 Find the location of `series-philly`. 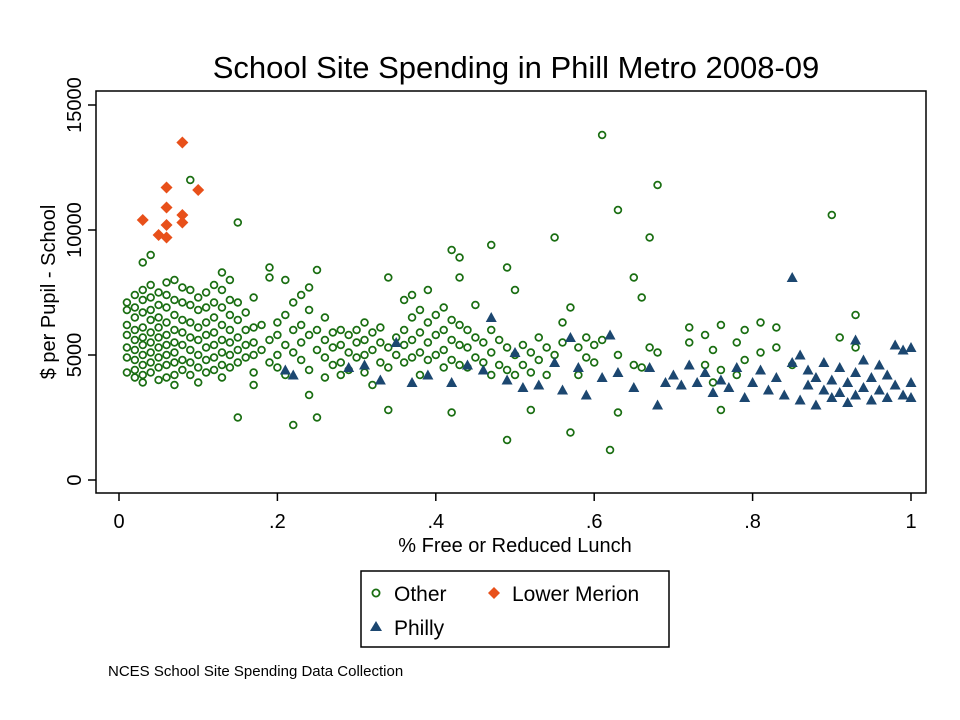

series-philly is located at coordinates (598, 341).